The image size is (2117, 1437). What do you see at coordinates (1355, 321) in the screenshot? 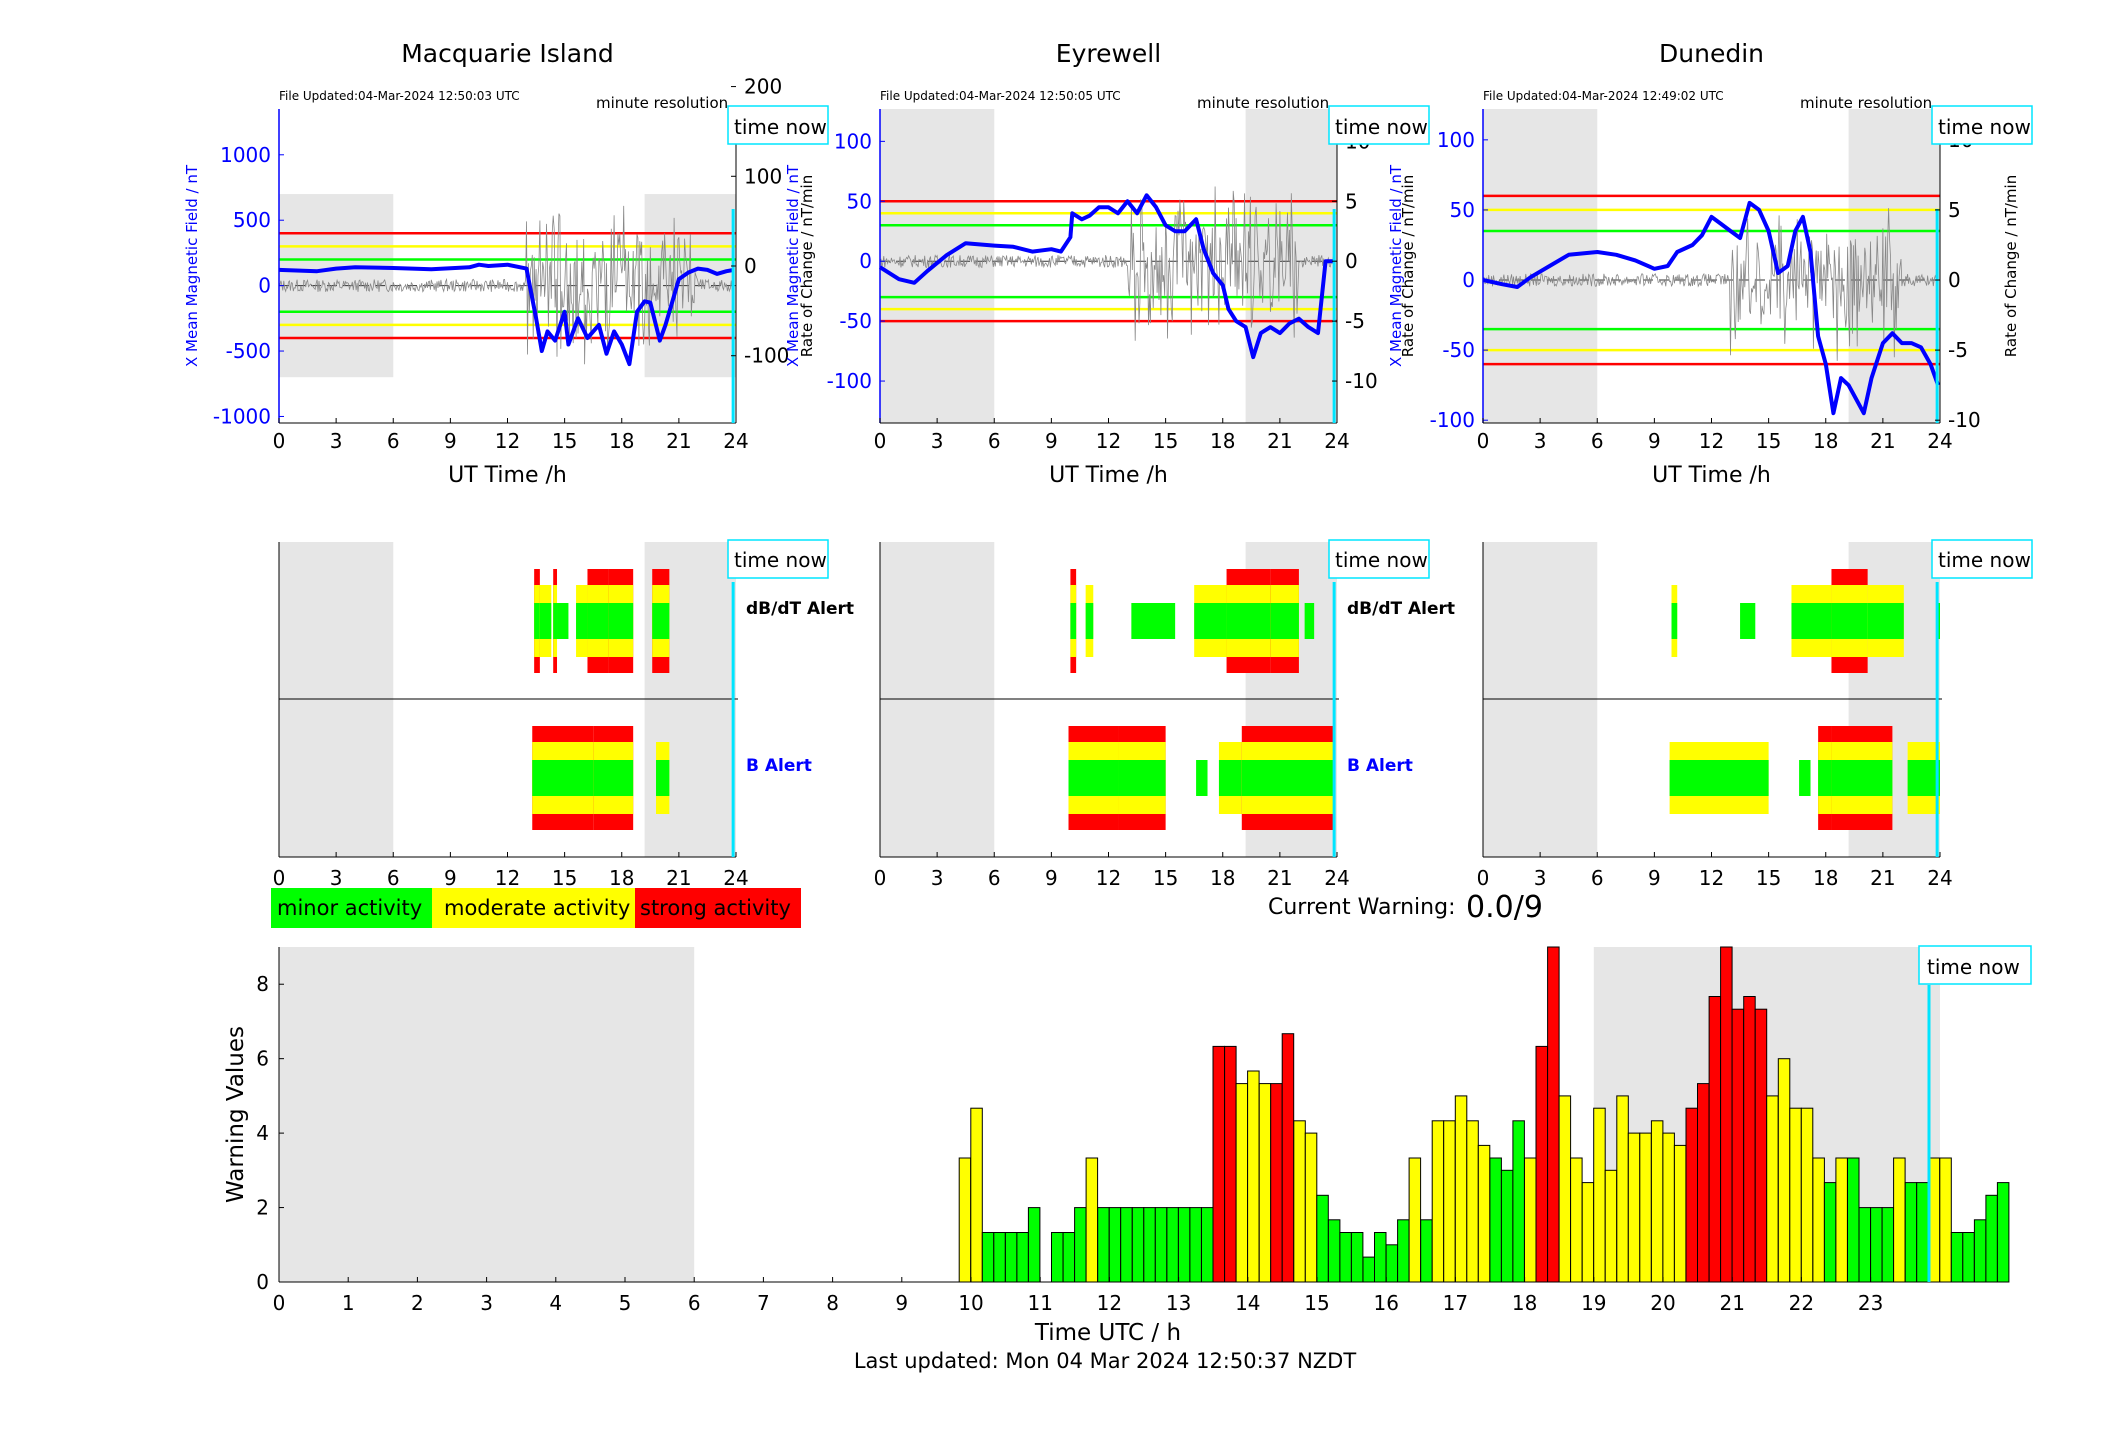
I see `right-tick-label: -5` at bounding box center [1355, 321].